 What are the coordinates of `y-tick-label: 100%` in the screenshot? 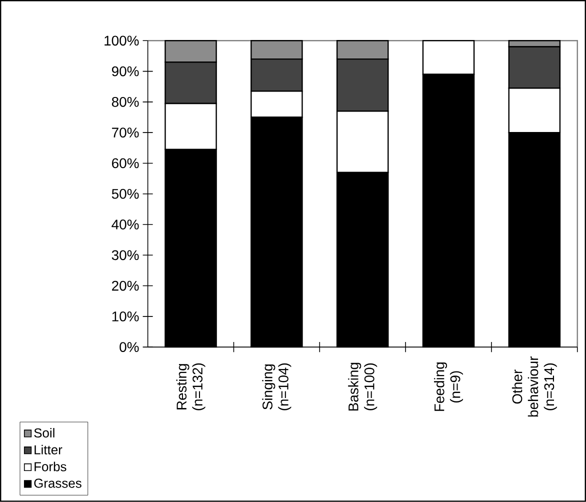 It's located at (121, 41).